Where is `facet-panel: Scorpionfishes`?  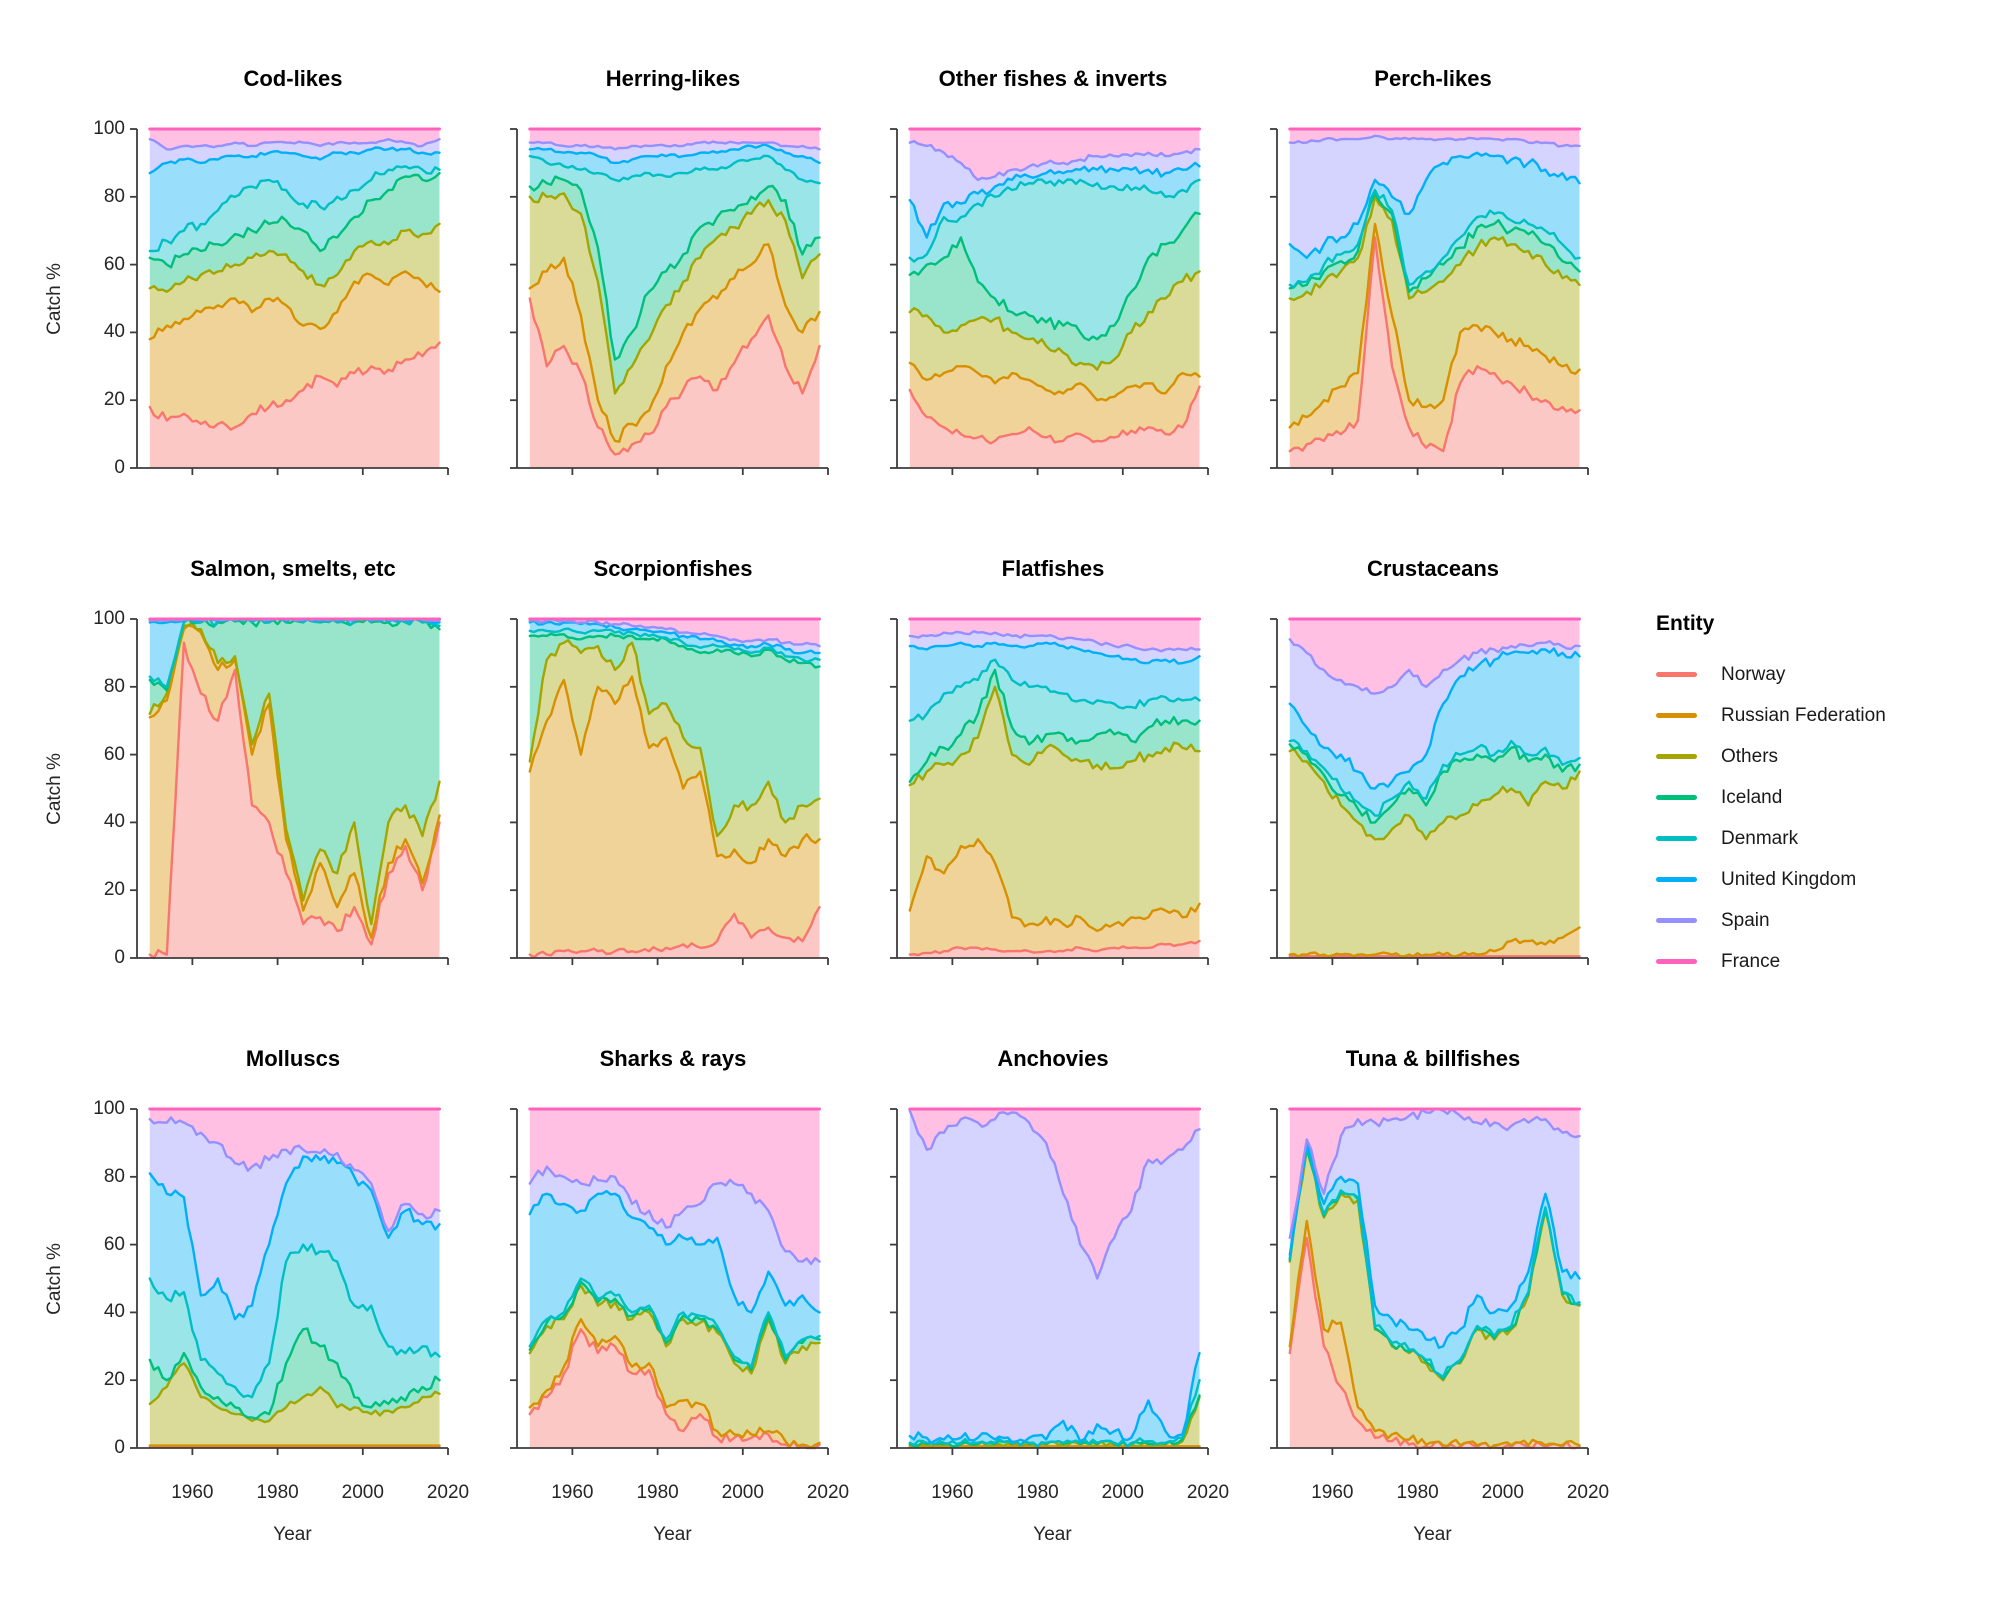
facet-panel: Scorpionfishes is located at coordinates (669, 760).